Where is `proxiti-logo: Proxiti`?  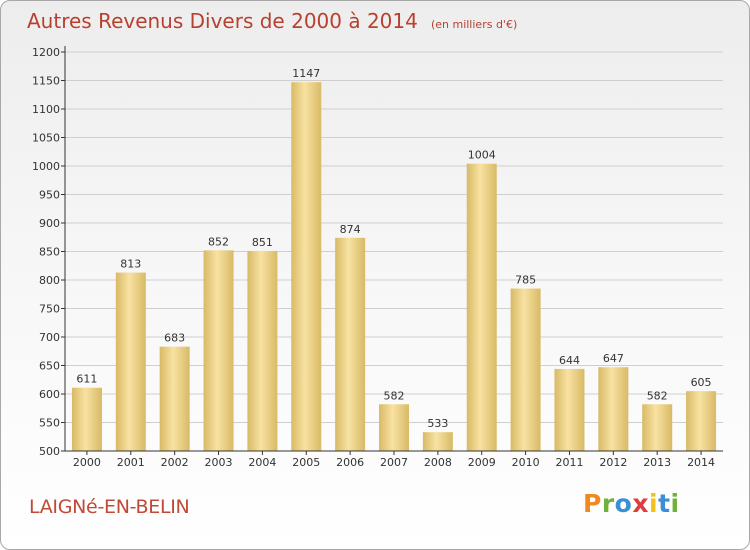
proxiti-logo: Proxiti is located at coordinates (631, 503).